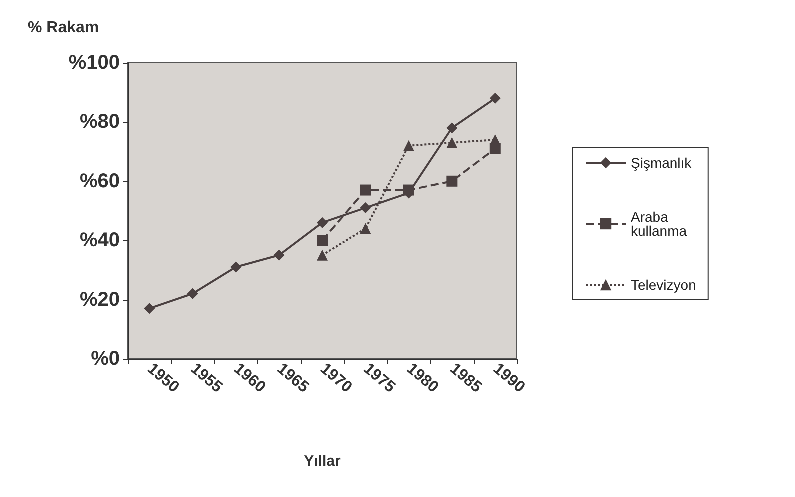  Describe the element at coordinates (100, 299) in the screenshot. I see `y-tick-label: %20` at that location.